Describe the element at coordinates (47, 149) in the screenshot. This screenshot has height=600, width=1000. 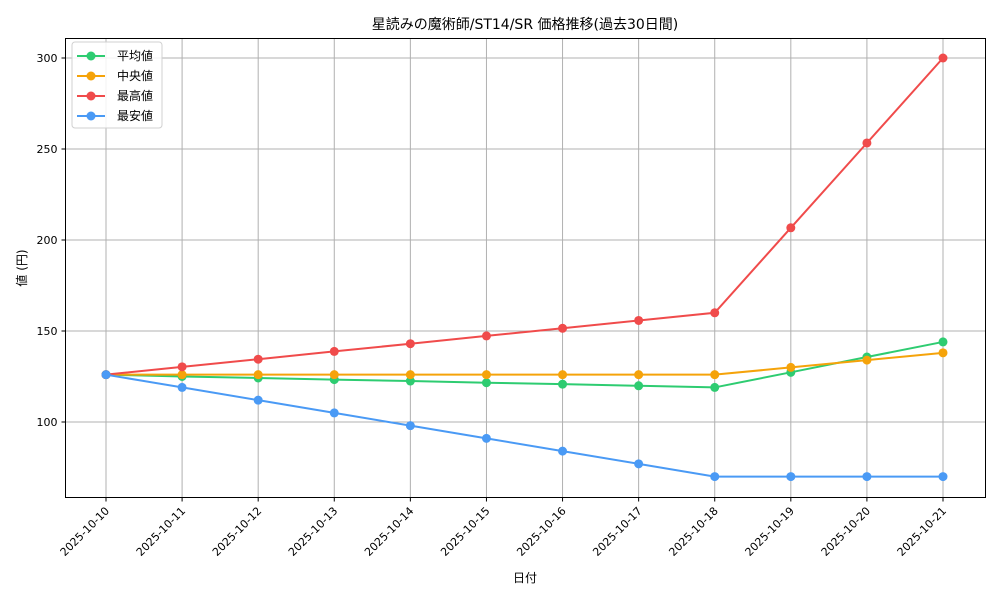
I see `y-tick-label: 250` at that location.